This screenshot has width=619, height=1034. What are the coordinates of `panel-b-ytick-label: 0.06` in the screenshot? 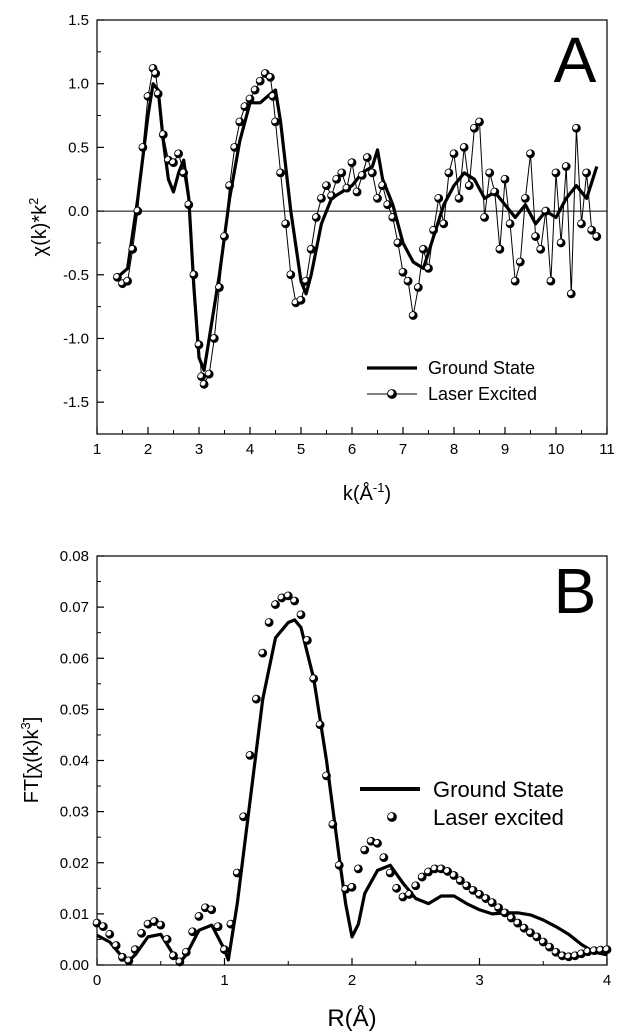 It's located at (74, 658).